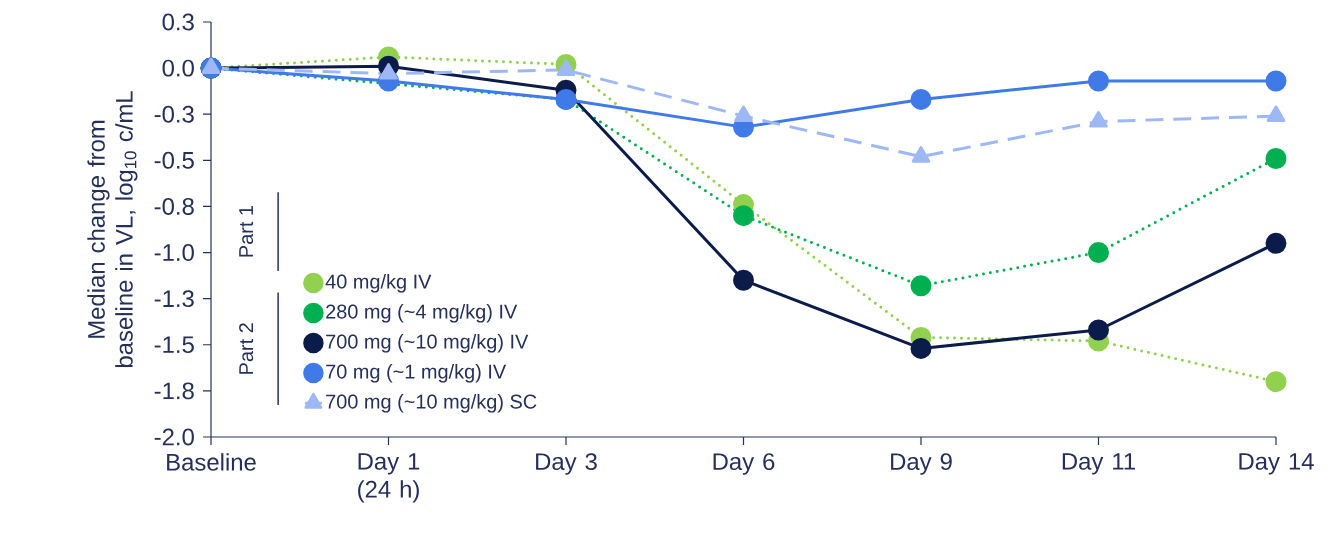 This screenshot has width=1332, height=534. Describe the element at coordinates (174, 114) in the screenshot. I see `y-tick-label: -0.3` at that location.